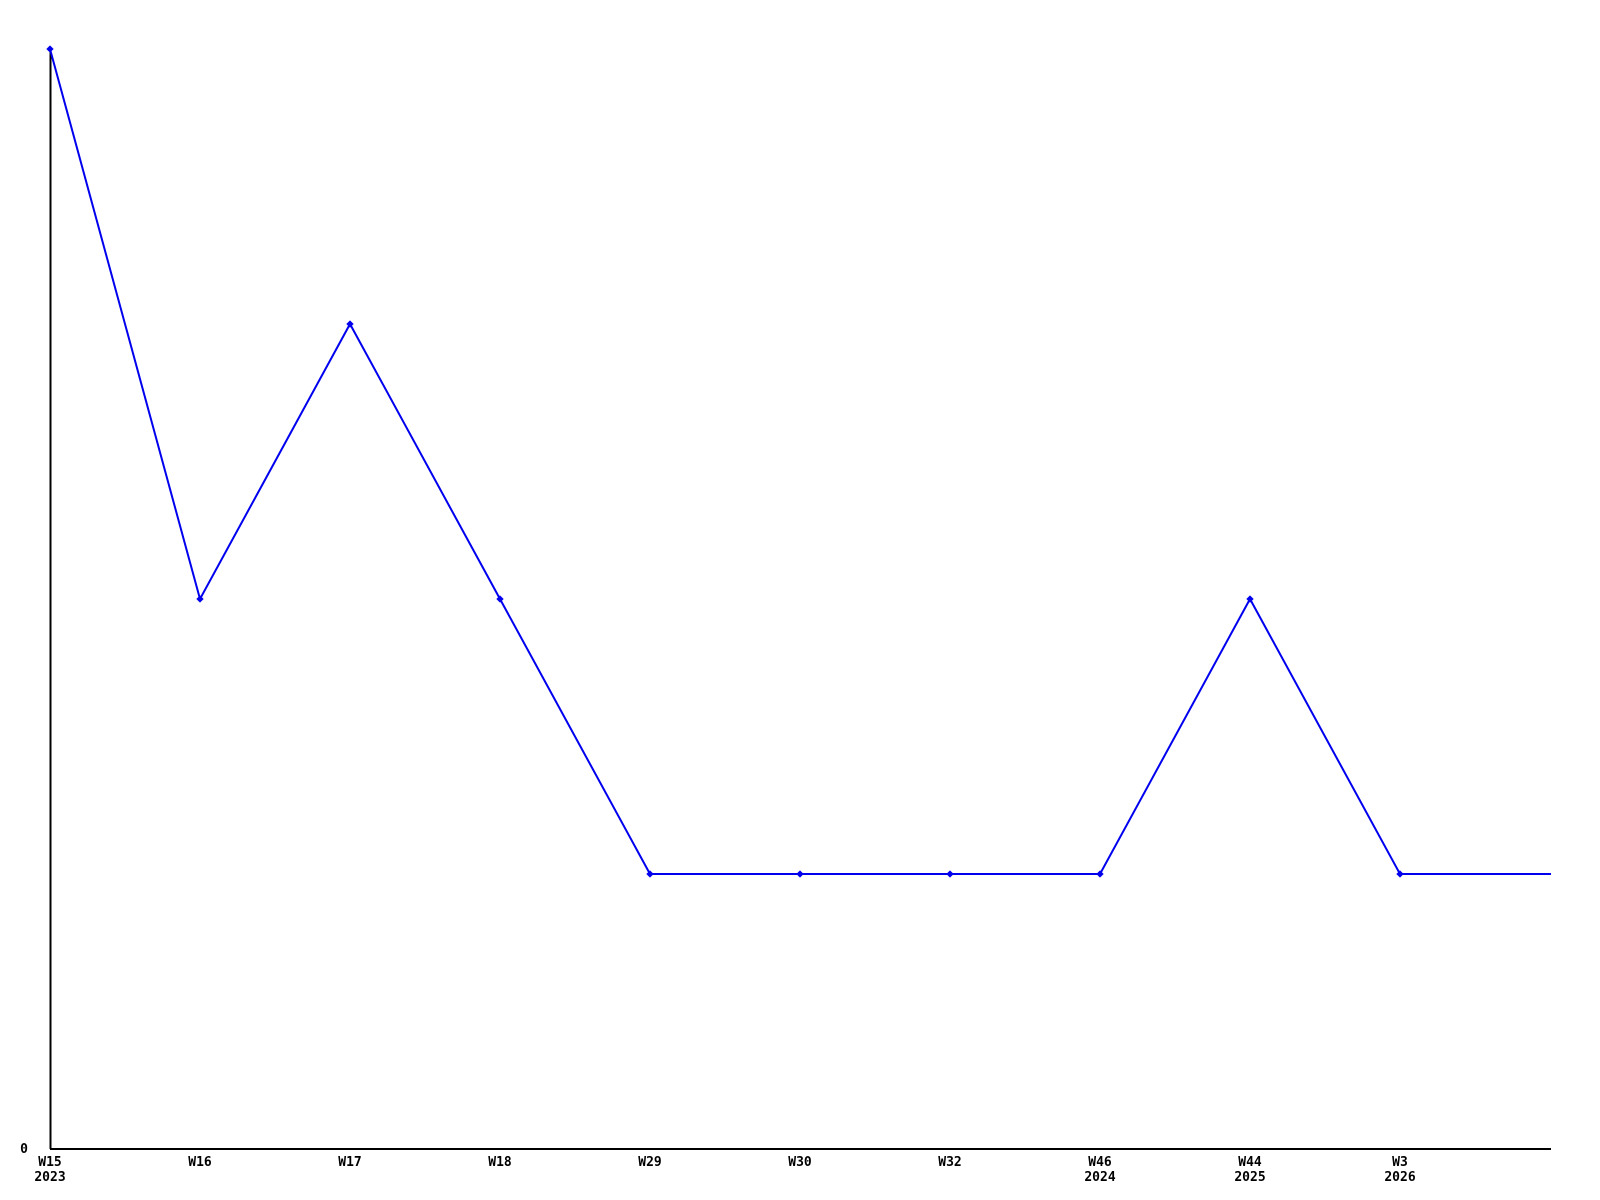 This screenshot has width=1600, height=1200. Describe the element at coordinates (49, 1177) in the screenshot. I see `x-tick-year-label: 2023` at that location.